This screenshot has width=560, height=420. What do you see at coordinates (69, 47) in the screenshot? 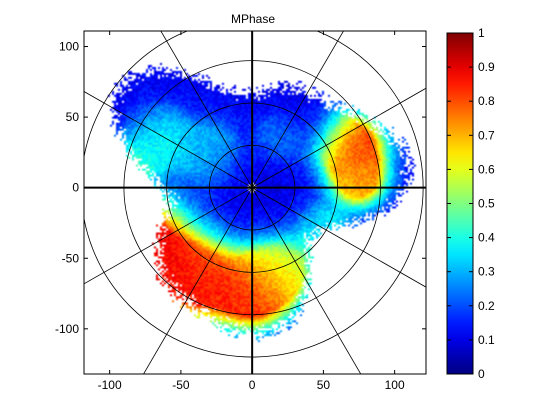
I see `y-tick-label: 100` at bounding box center [69, 47].